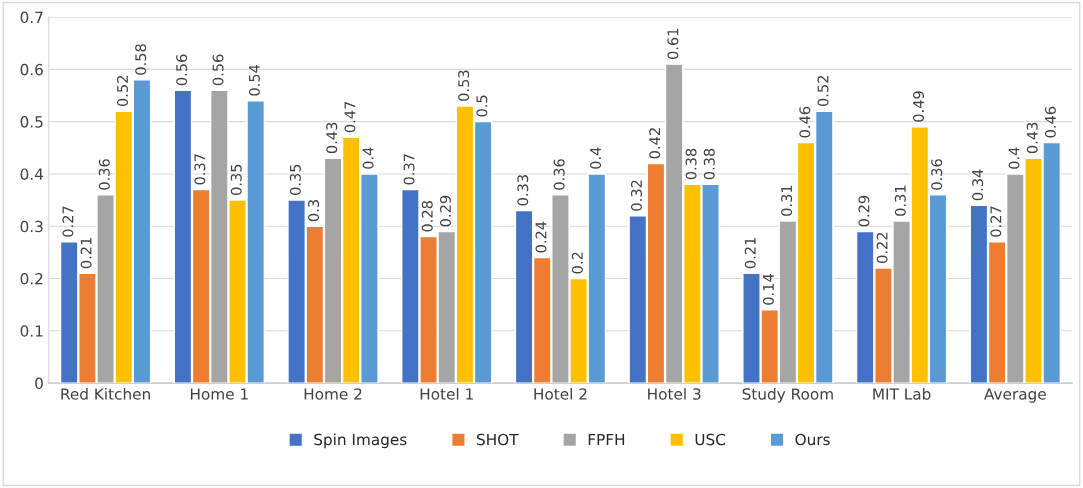 The width and height of the screenshot is (1083, 488). What do you see at coordinates (333, 394) in the screenshot?
I see `x-tick-label: Home 2` at bounding box center [333, 394].